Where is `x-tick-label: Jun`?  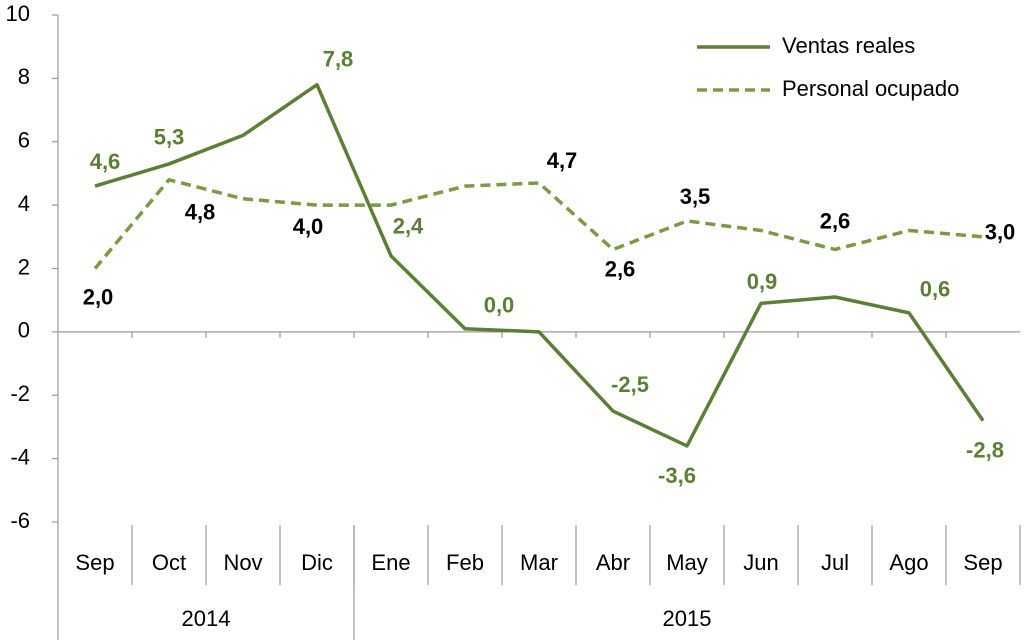 x-tick-label: Jun is located at coordinates (760, 562).